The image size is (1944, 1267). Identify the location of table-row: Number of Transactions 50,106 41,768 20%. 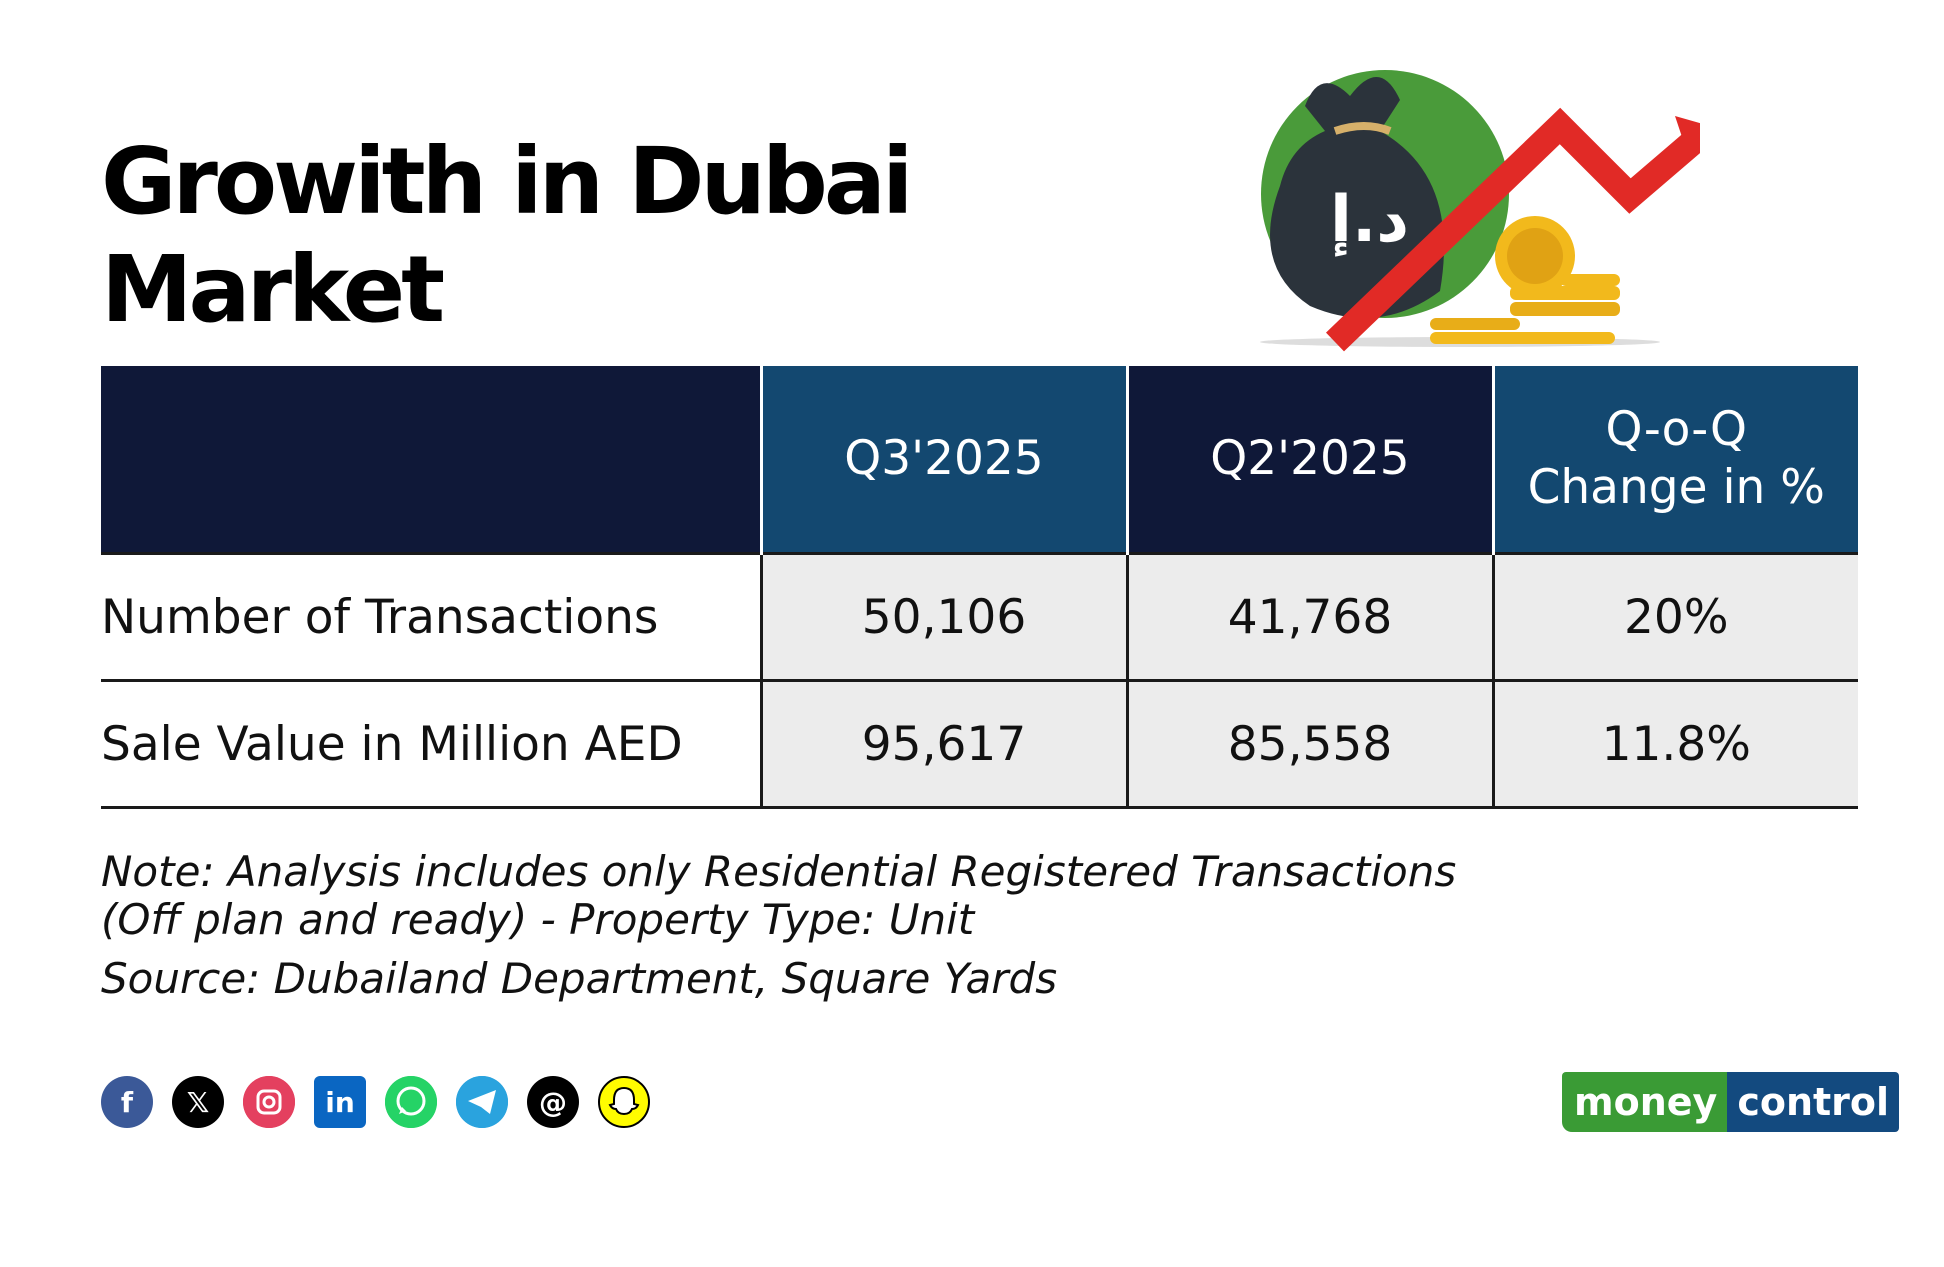
(979, 617).